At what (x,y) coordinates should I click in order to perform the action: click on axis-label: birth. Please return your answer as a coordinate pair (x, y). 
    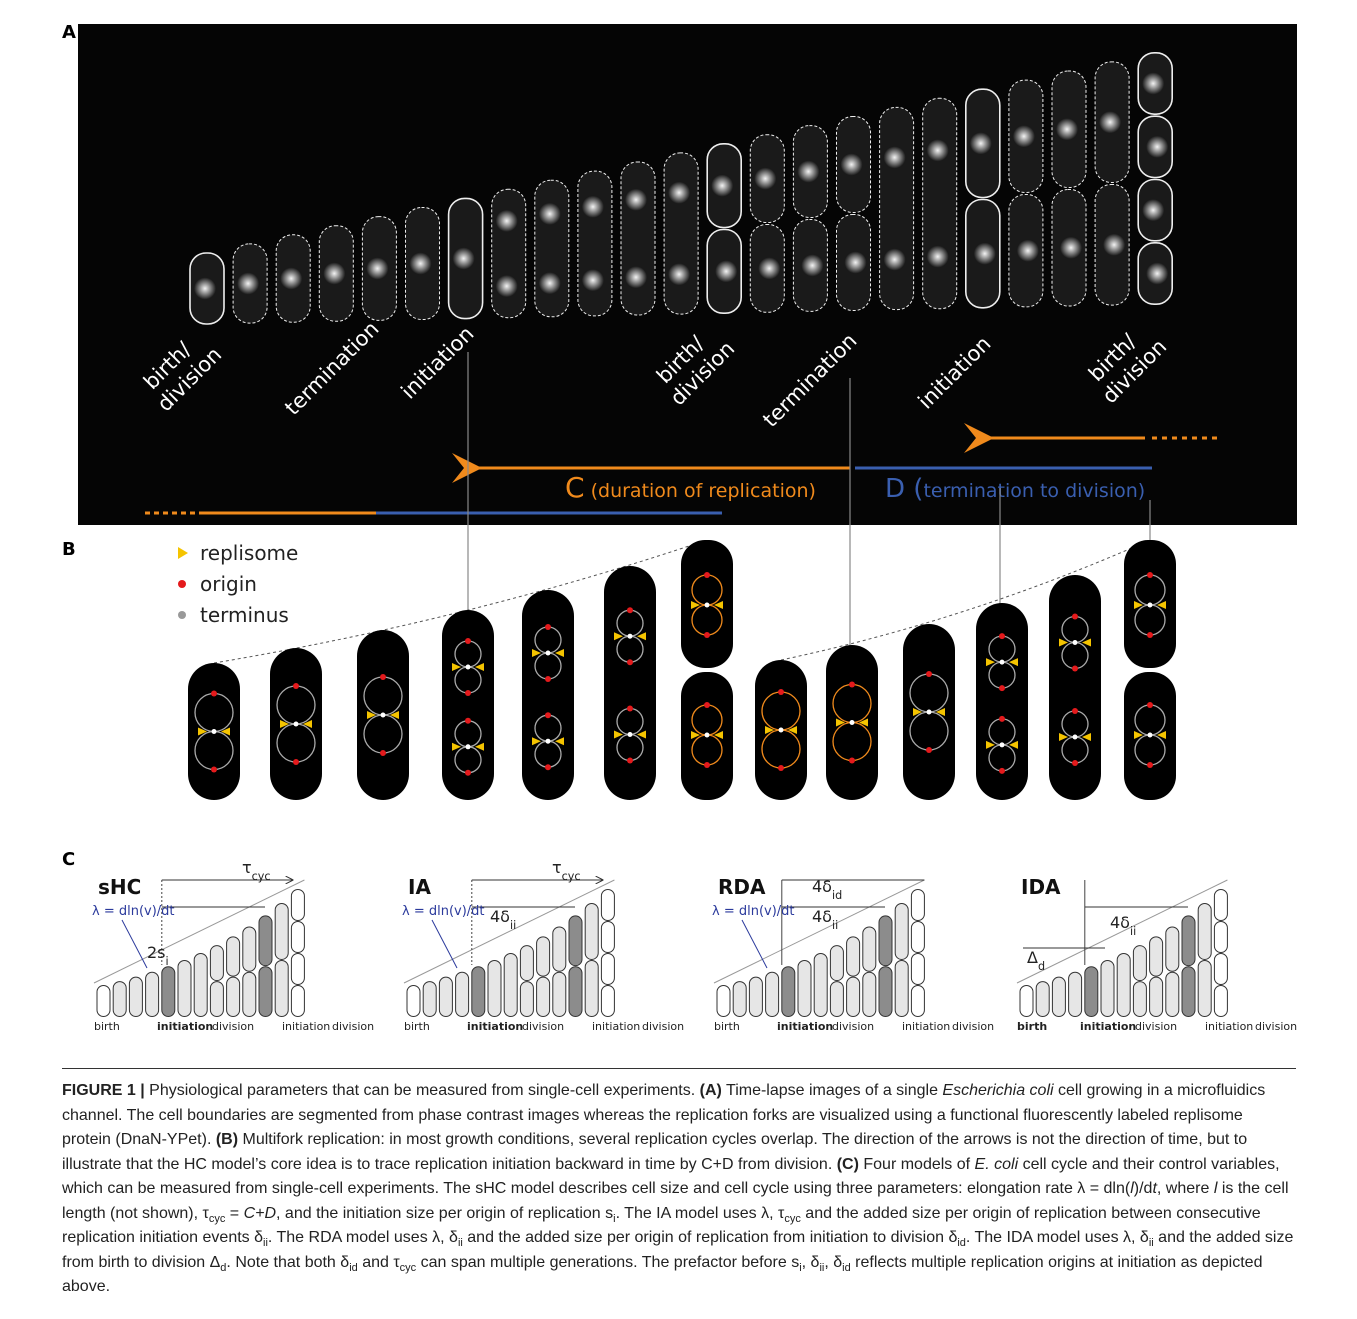
    Looking at the image, I should click on (727, 1026).